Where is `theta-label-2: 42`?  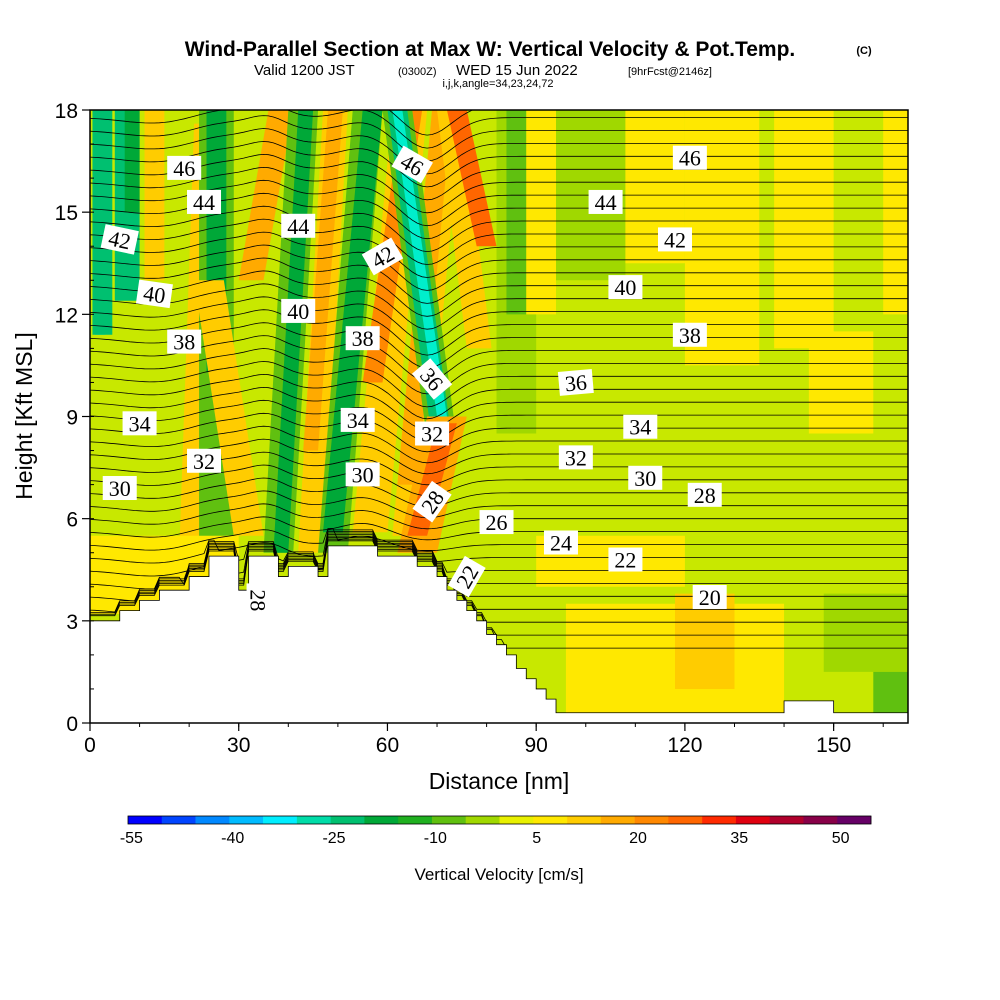 theta-label-2: 42 is located at coordinates (119, 239).